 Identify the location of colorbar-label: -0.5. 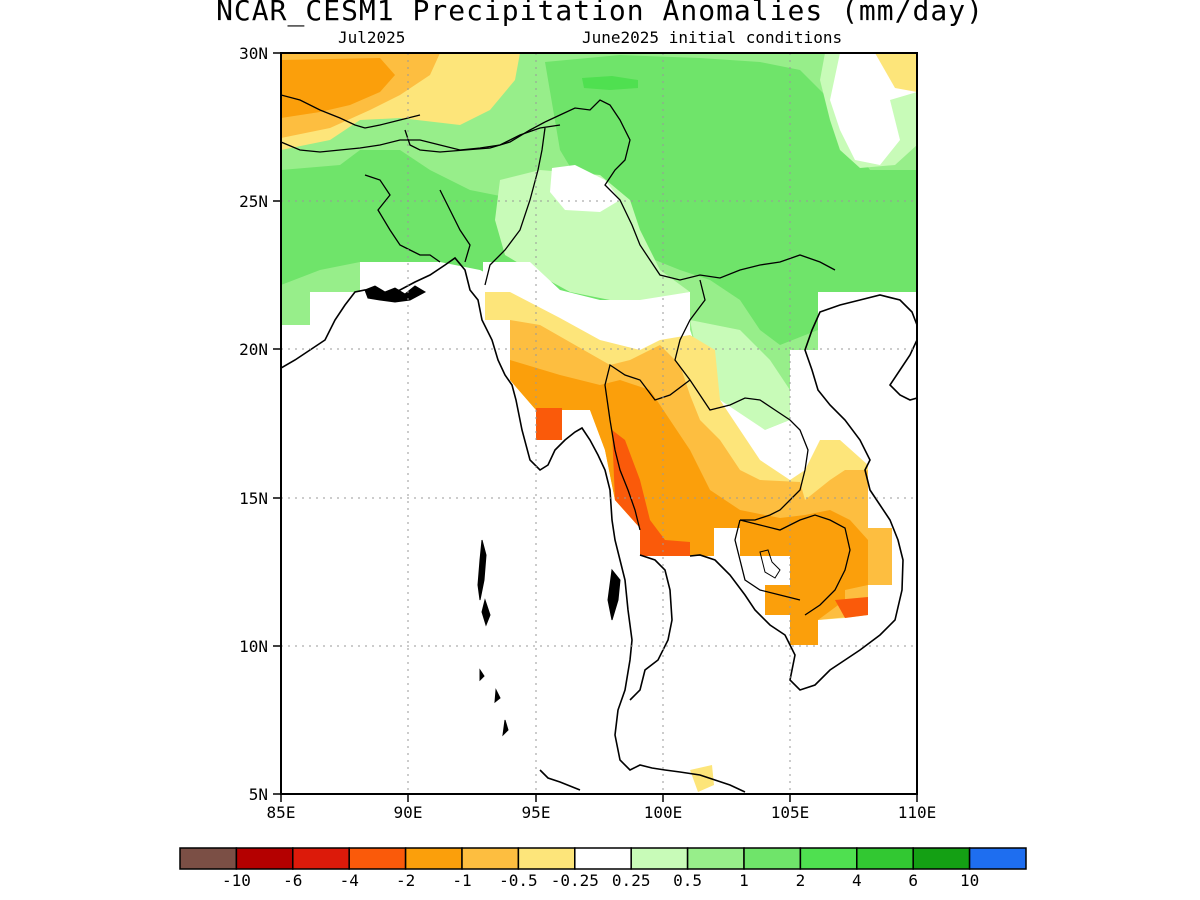
(518, 880).